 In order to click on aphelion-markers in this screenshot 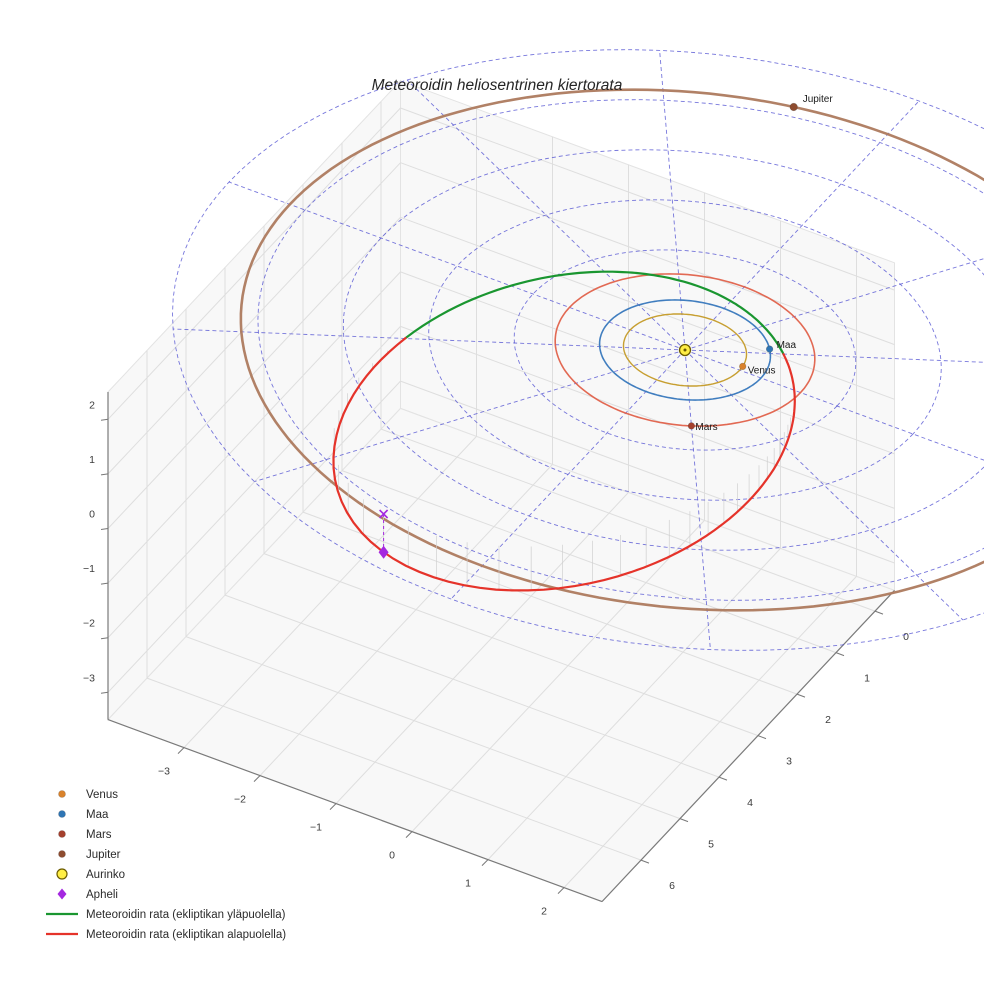, I will do `click(383, 534)`.